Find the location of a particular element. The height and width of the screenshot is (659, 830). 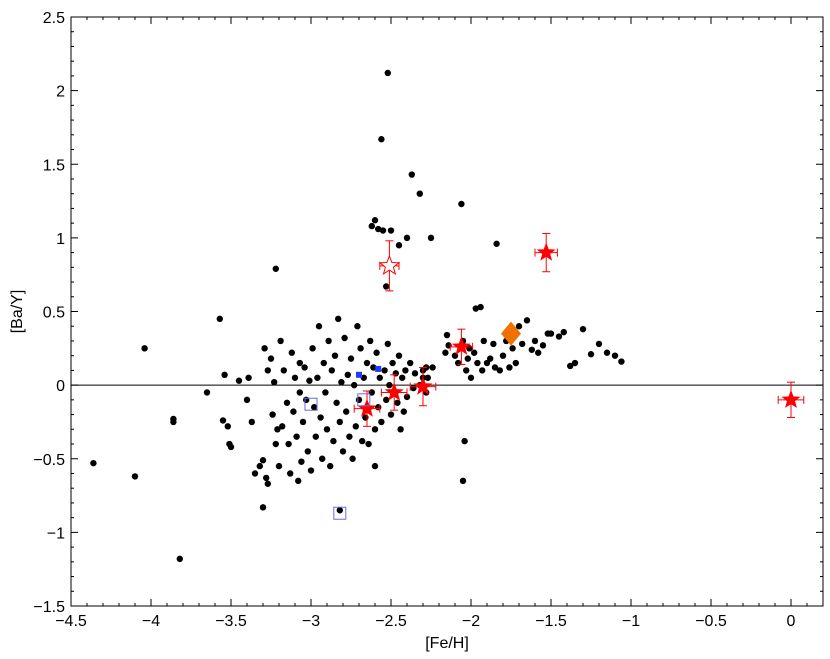

y-tick-label: 1.5 is located at coordinates (54, 165).